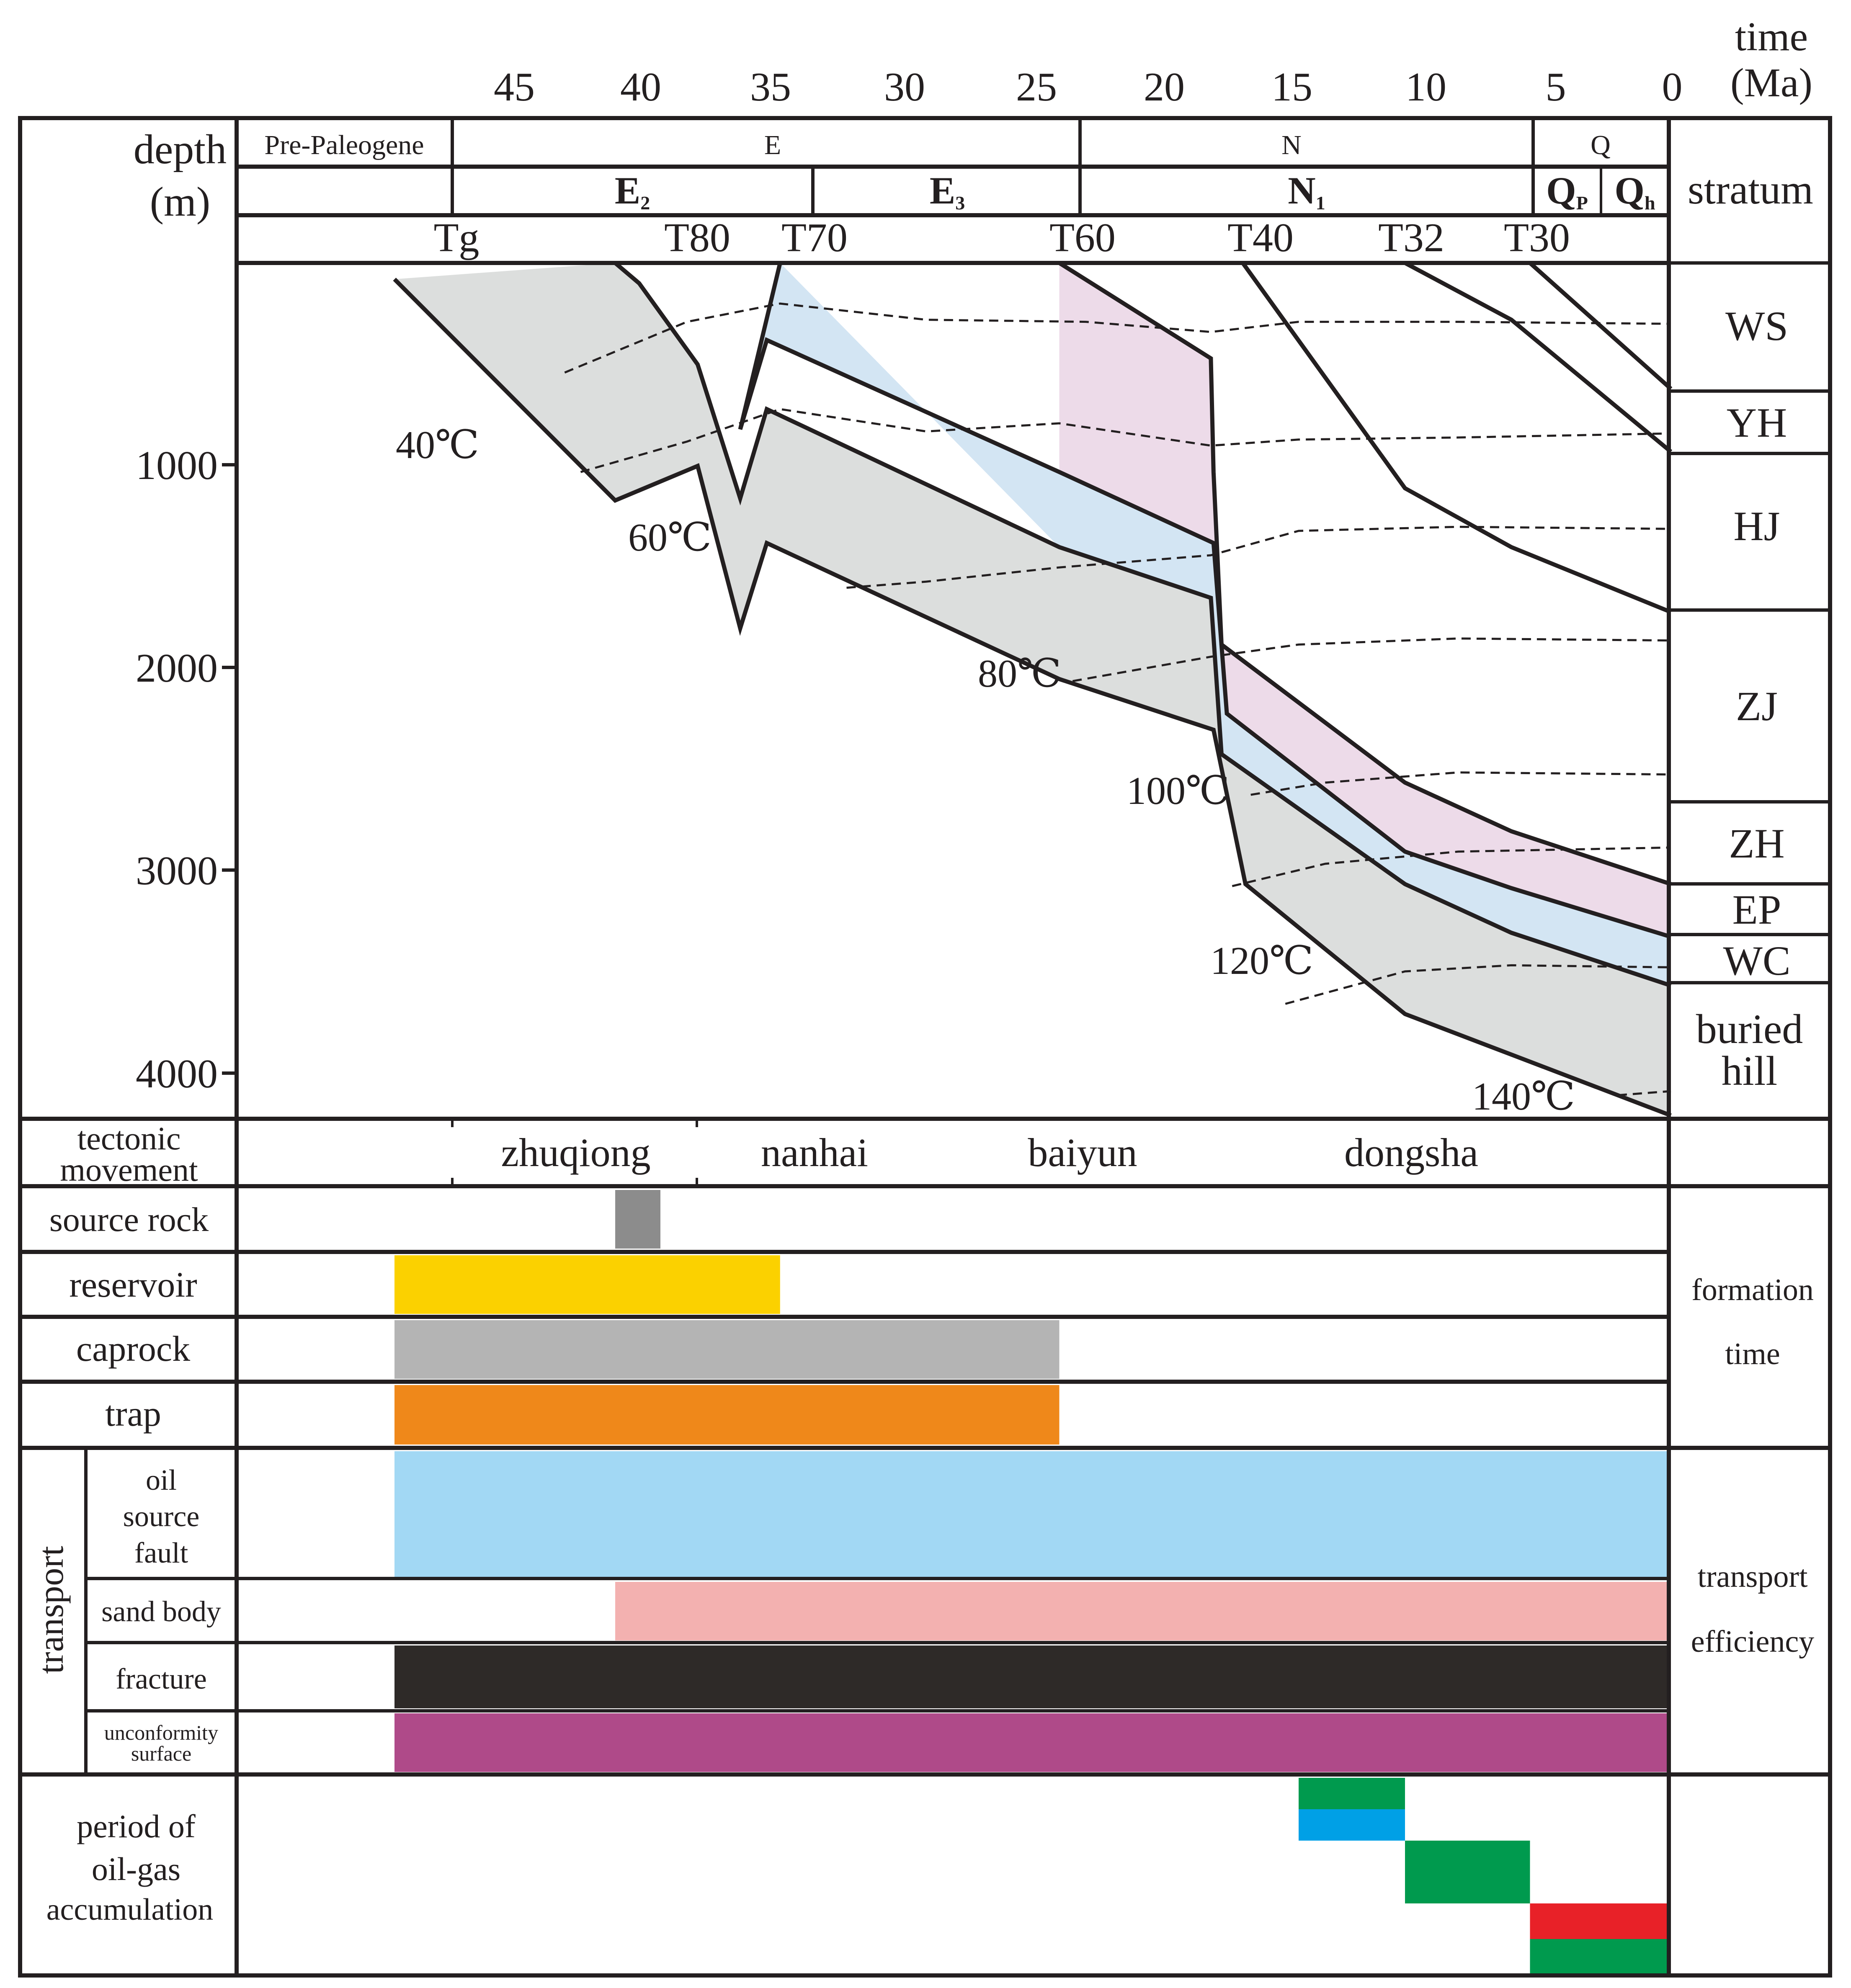 The width and height of the screenshot is (1851, 1988). What do you see at coordinates (772, 145) in the screenshot?
I see `period-label: E` at bounding box center [772, 145].